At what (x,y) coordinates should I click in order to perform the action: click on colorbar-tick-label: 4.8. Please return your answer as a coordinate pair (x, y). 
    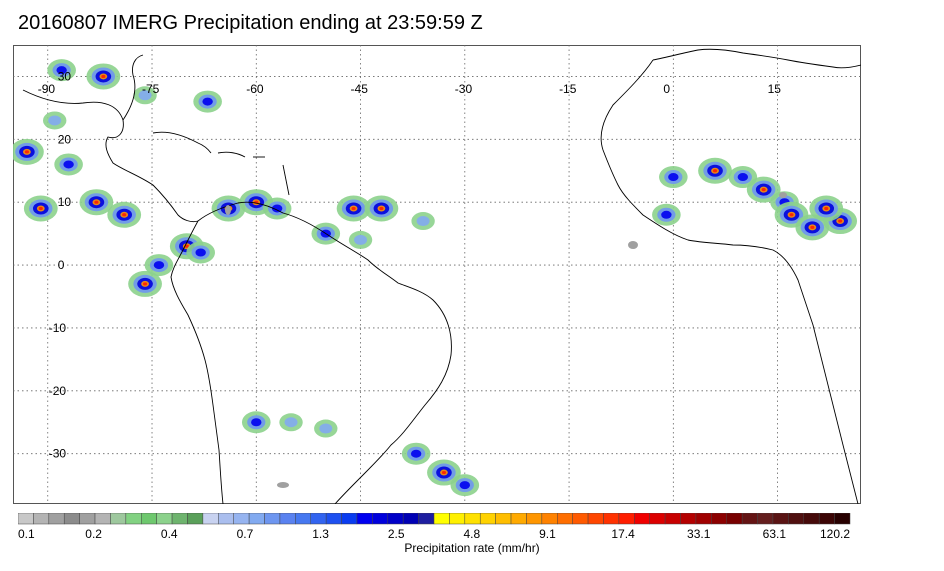
    Looking at the image, I should click on (471, 534).